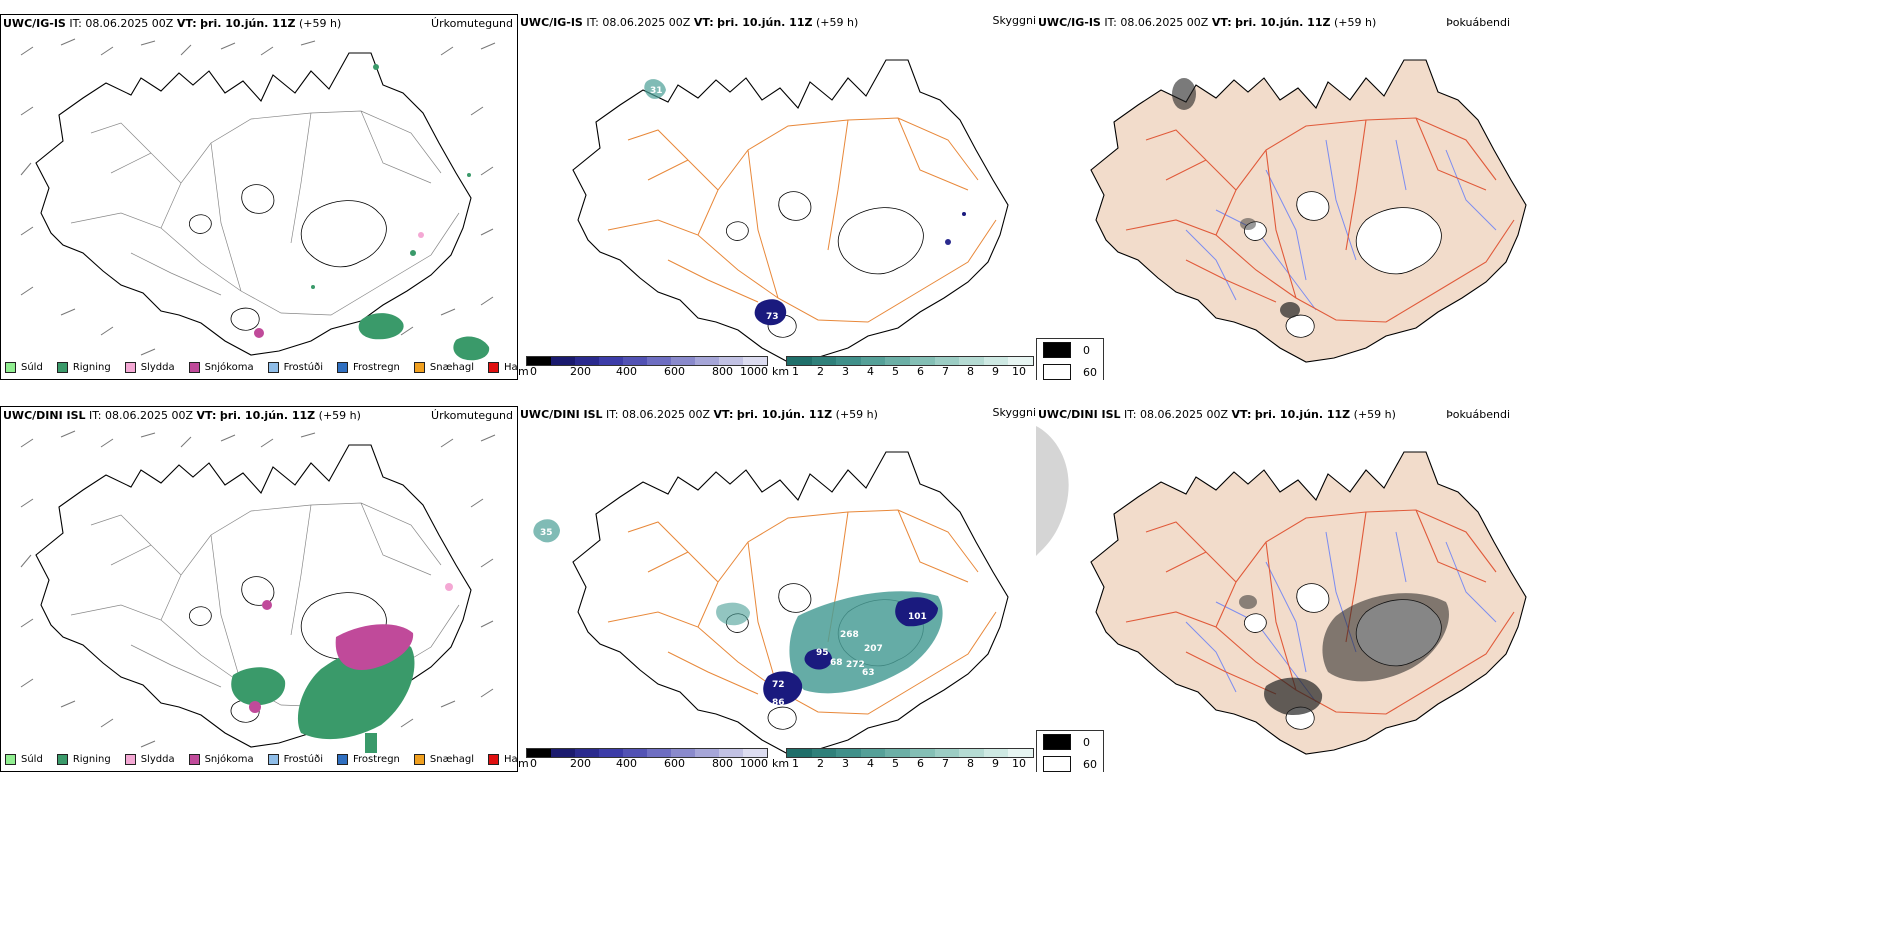 This screenshot has height=950, width=1900. What do you see at coordinates (845, 763) in the screenshot?
I see `colorbar-tick: 3` at bounding box center [845, 763].